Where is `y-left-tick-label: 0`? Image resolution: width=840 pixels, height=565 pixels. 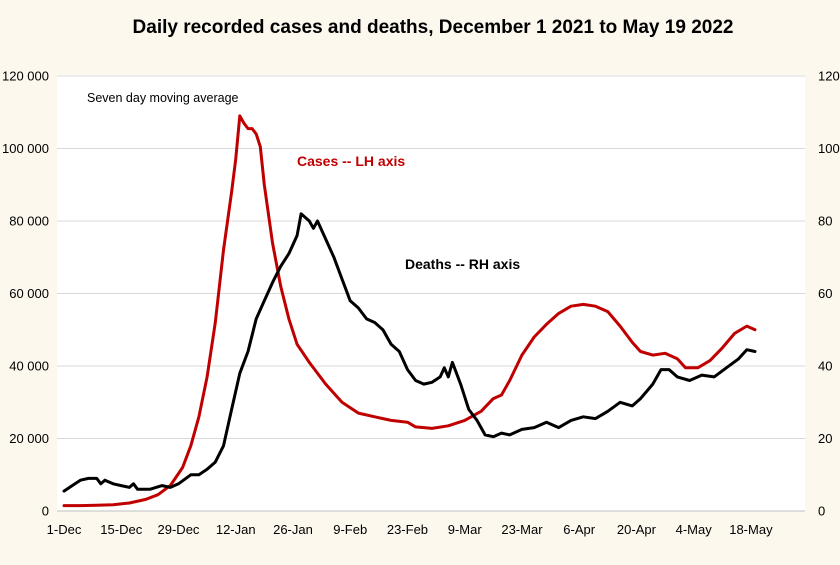 y-left-tick-label: 0 is located at coordinates (45, 511).